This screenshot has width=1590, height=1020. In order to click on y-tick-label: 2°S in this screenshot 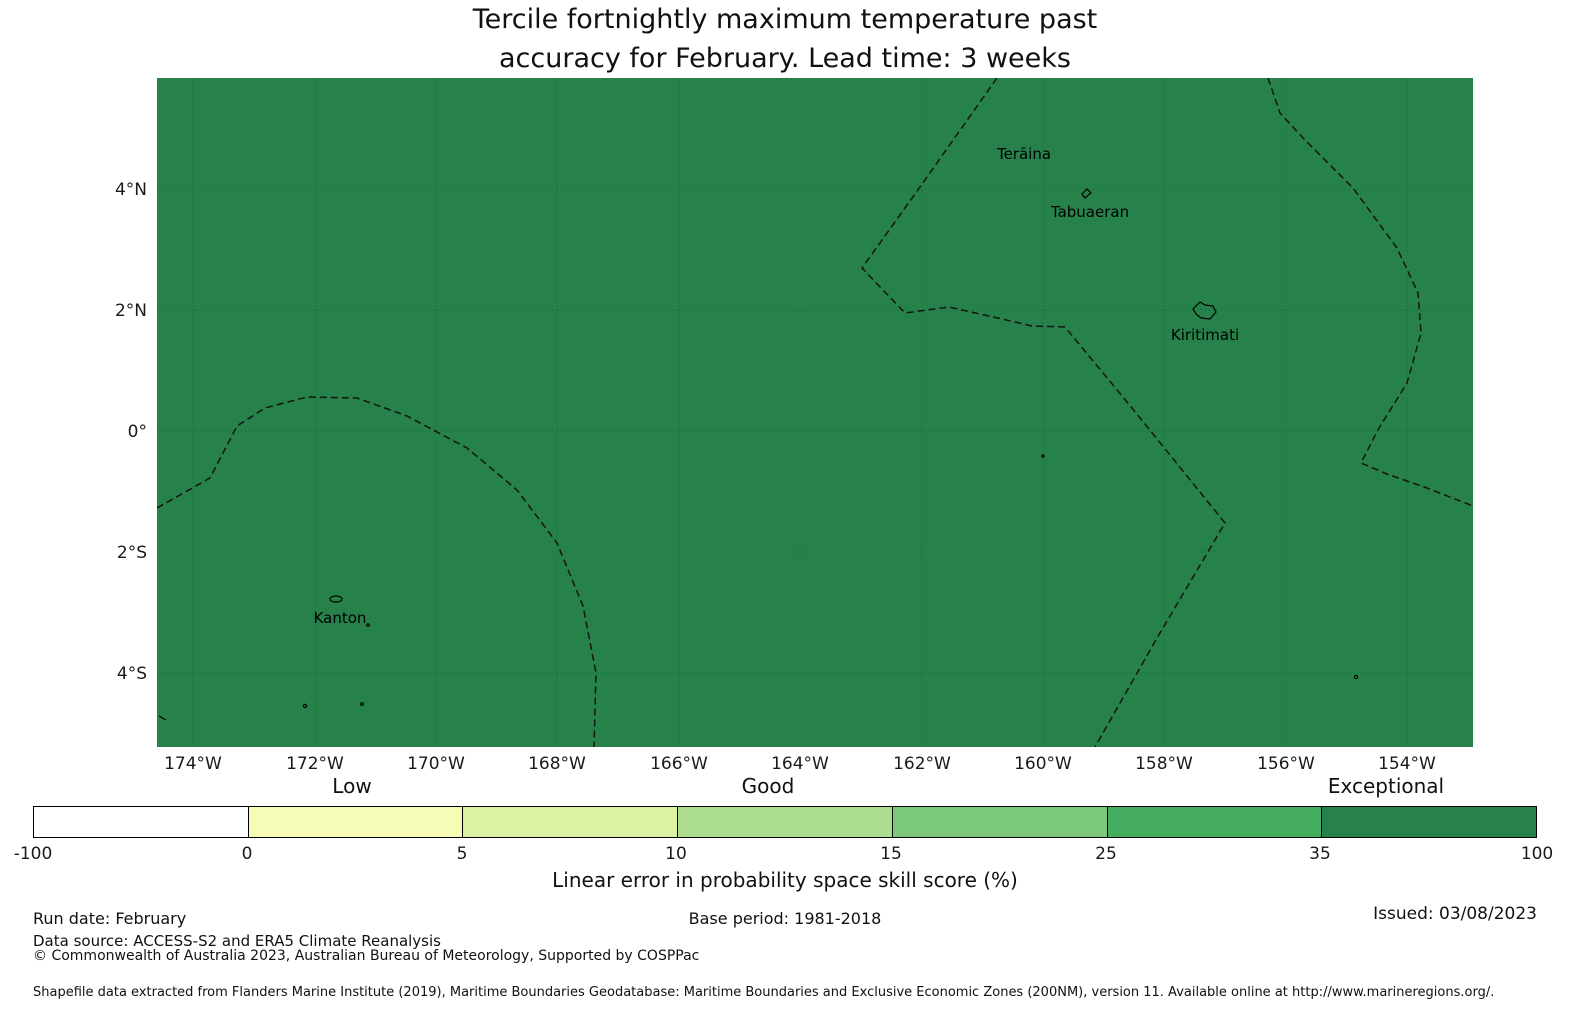, I will do `click(131, 553)`.